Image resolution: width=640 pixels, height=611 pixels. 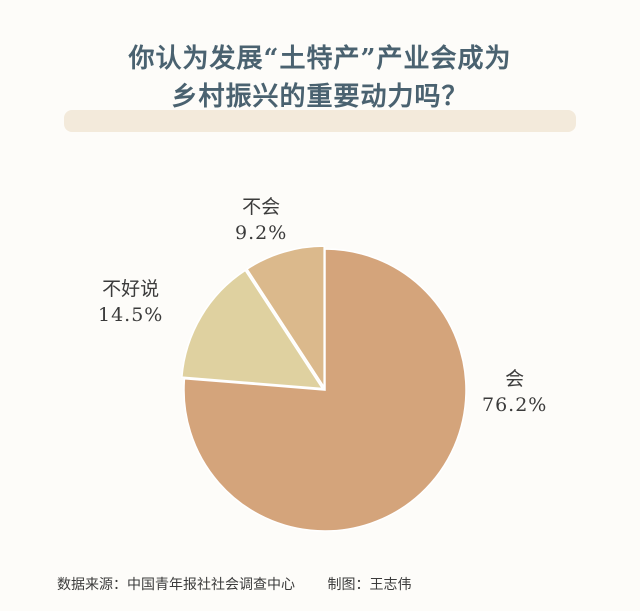 What do you see at coordinates (320, 59) in the screenshot?
I see `chart-title-line-1: 你认为发展“土特产”产业会成为` at bounding box center [320, 59].